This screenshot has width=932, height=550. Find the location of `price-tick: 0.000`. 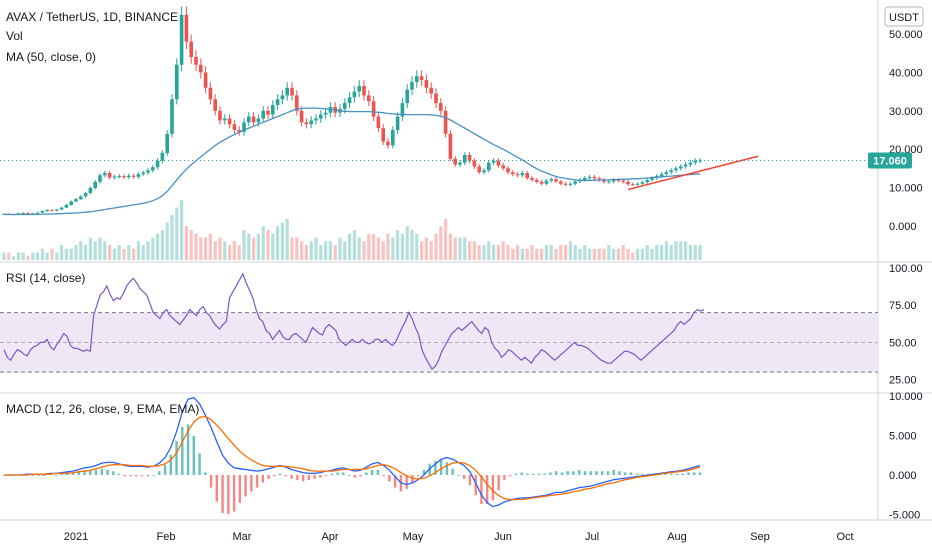

price-tick: 0.000 is located at coordinates (903, 227).